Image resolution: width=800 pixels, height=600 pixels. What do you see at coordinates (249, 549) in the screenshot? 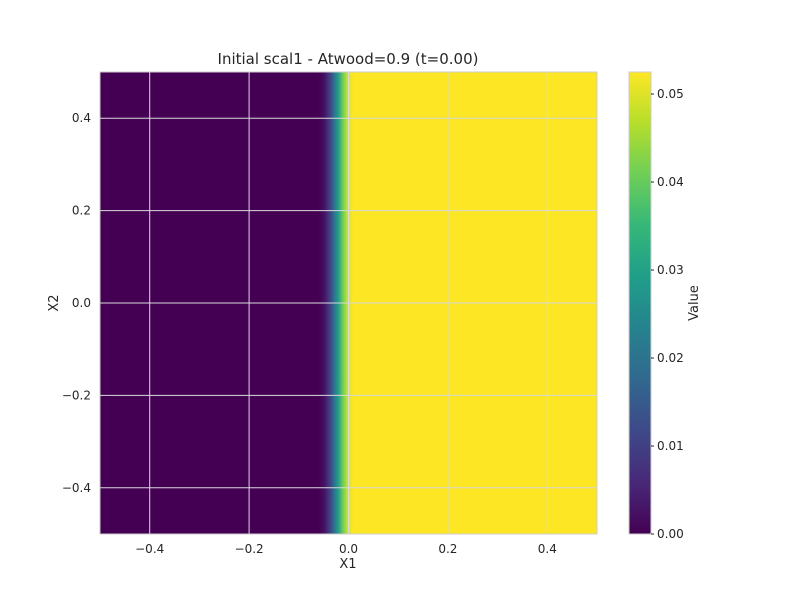
I see `x-tick-label: −0.2` at bounding box center [249, 549].